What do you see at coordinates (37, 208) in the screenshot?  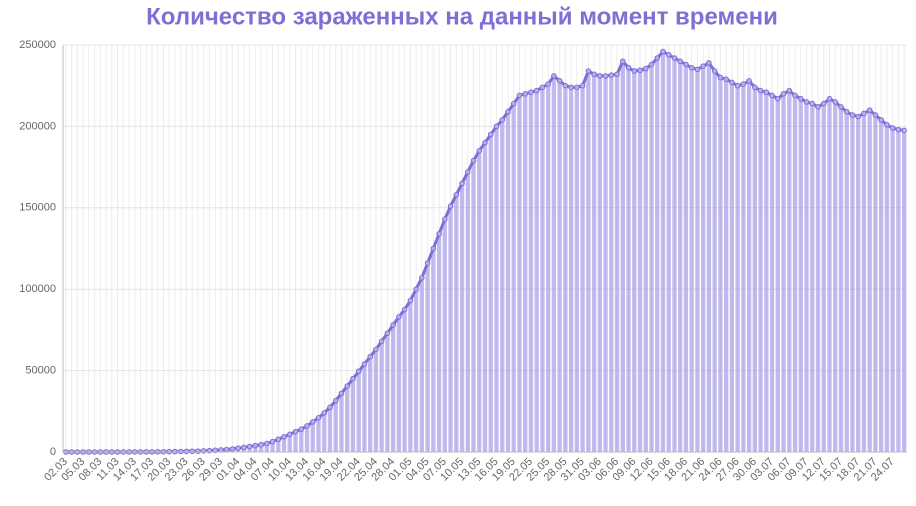 I see `y-tick-label: 150000` at bounding box center [37, 208].